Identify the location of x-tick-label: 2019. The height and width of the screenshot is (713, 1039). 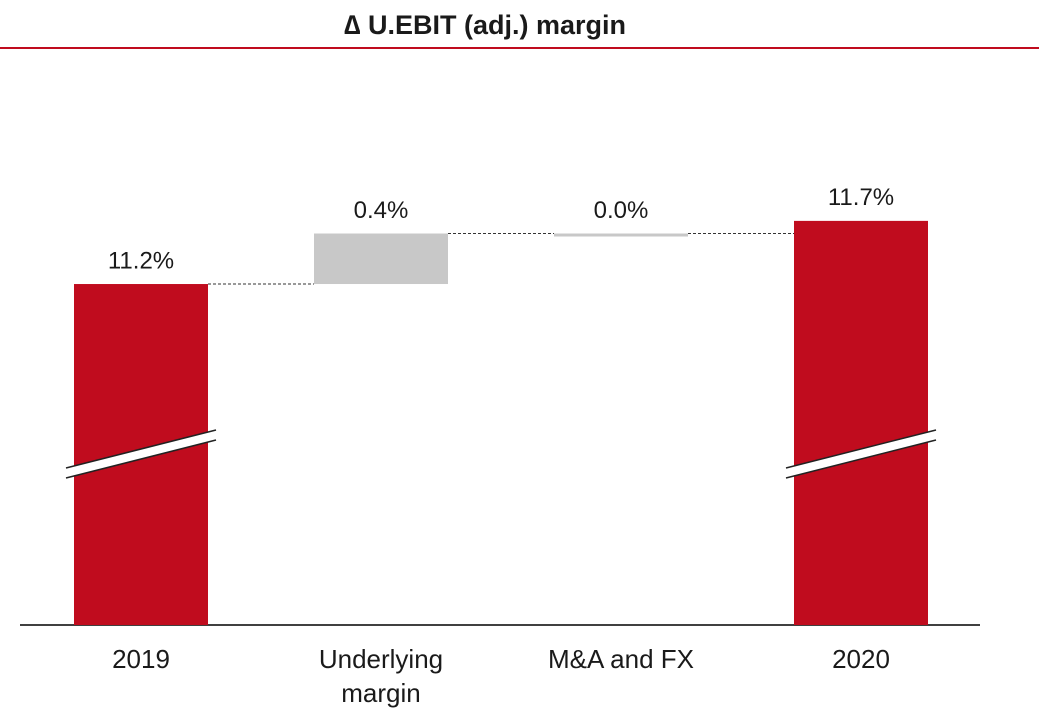
(141, 659).